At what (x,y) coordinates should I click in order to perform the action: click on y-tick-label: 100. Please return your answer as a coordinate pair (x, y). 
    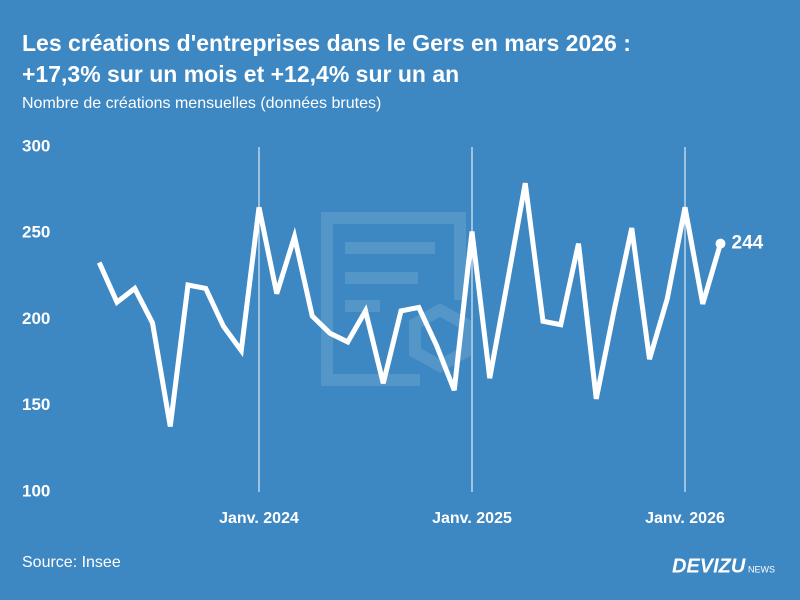
    Looking at the image, I should click on (36, 490).